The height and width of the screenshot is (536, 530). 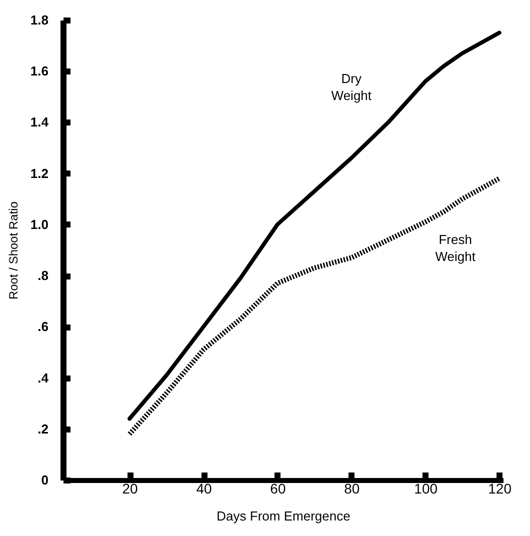 I want to click on series-label: Fresh Weight, so click(x=455, y=248).